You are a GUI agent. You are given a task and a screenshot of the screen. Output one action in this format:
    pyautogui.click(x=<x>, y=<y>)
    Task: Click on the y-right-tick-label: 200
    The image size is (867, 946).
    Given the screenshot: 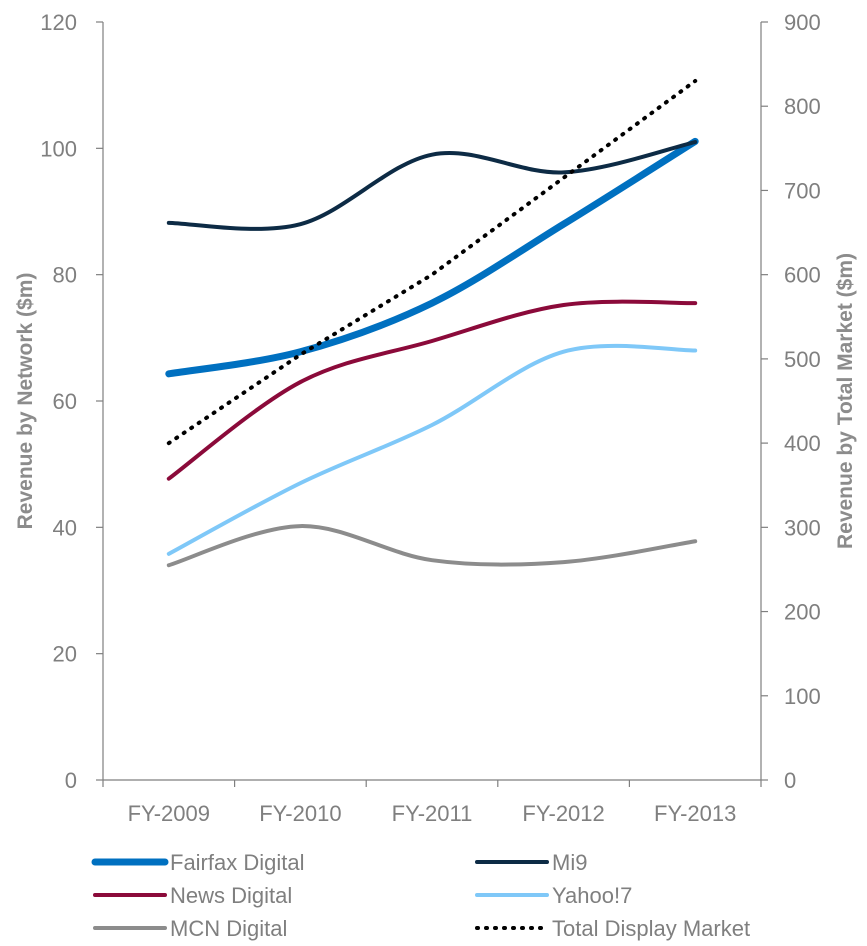 What is the action you would take?
    pyautogui.click(x=802, y=612)
    